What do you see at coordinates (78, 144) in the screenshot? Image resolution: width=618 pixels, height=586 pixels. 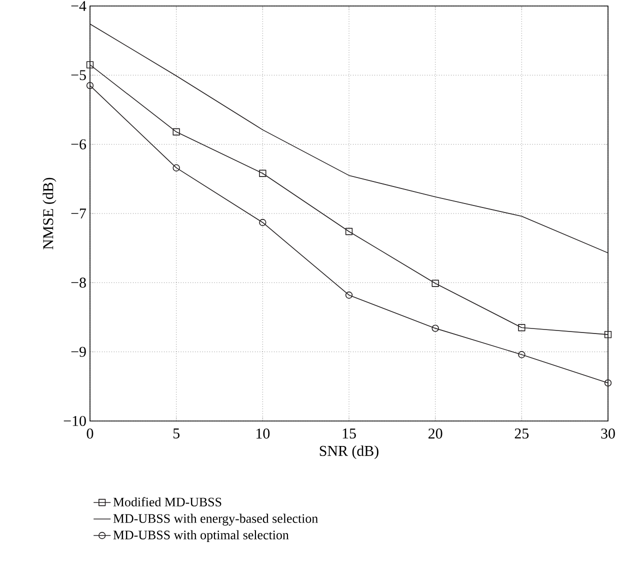 I see `y-tick-label: −6` at bounding box center [78, 144].